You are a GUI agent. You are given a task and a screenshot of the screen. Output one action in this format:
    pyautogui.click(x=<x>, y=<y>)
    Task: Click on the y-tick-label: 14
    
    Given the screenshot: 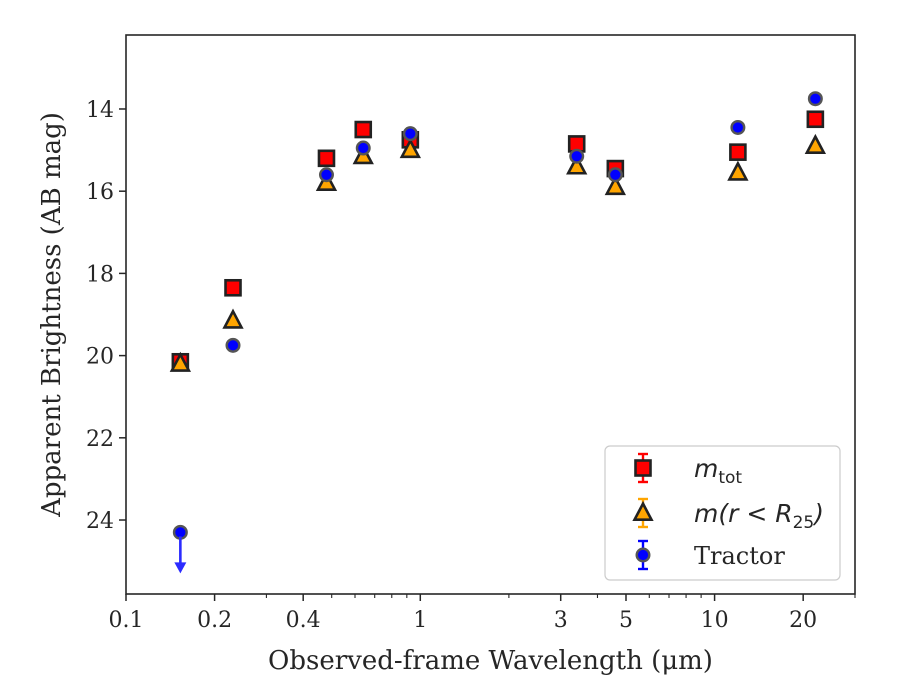 What is the action you would take?
    pyautogui.click(x=100, y=110)
    